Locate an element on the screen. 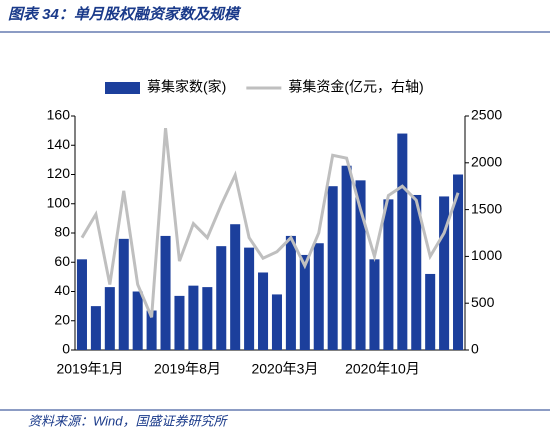 The width and height of the screenshot is (550, 435). y2-tick-label: 2500 is located at coordinates (486, 115).